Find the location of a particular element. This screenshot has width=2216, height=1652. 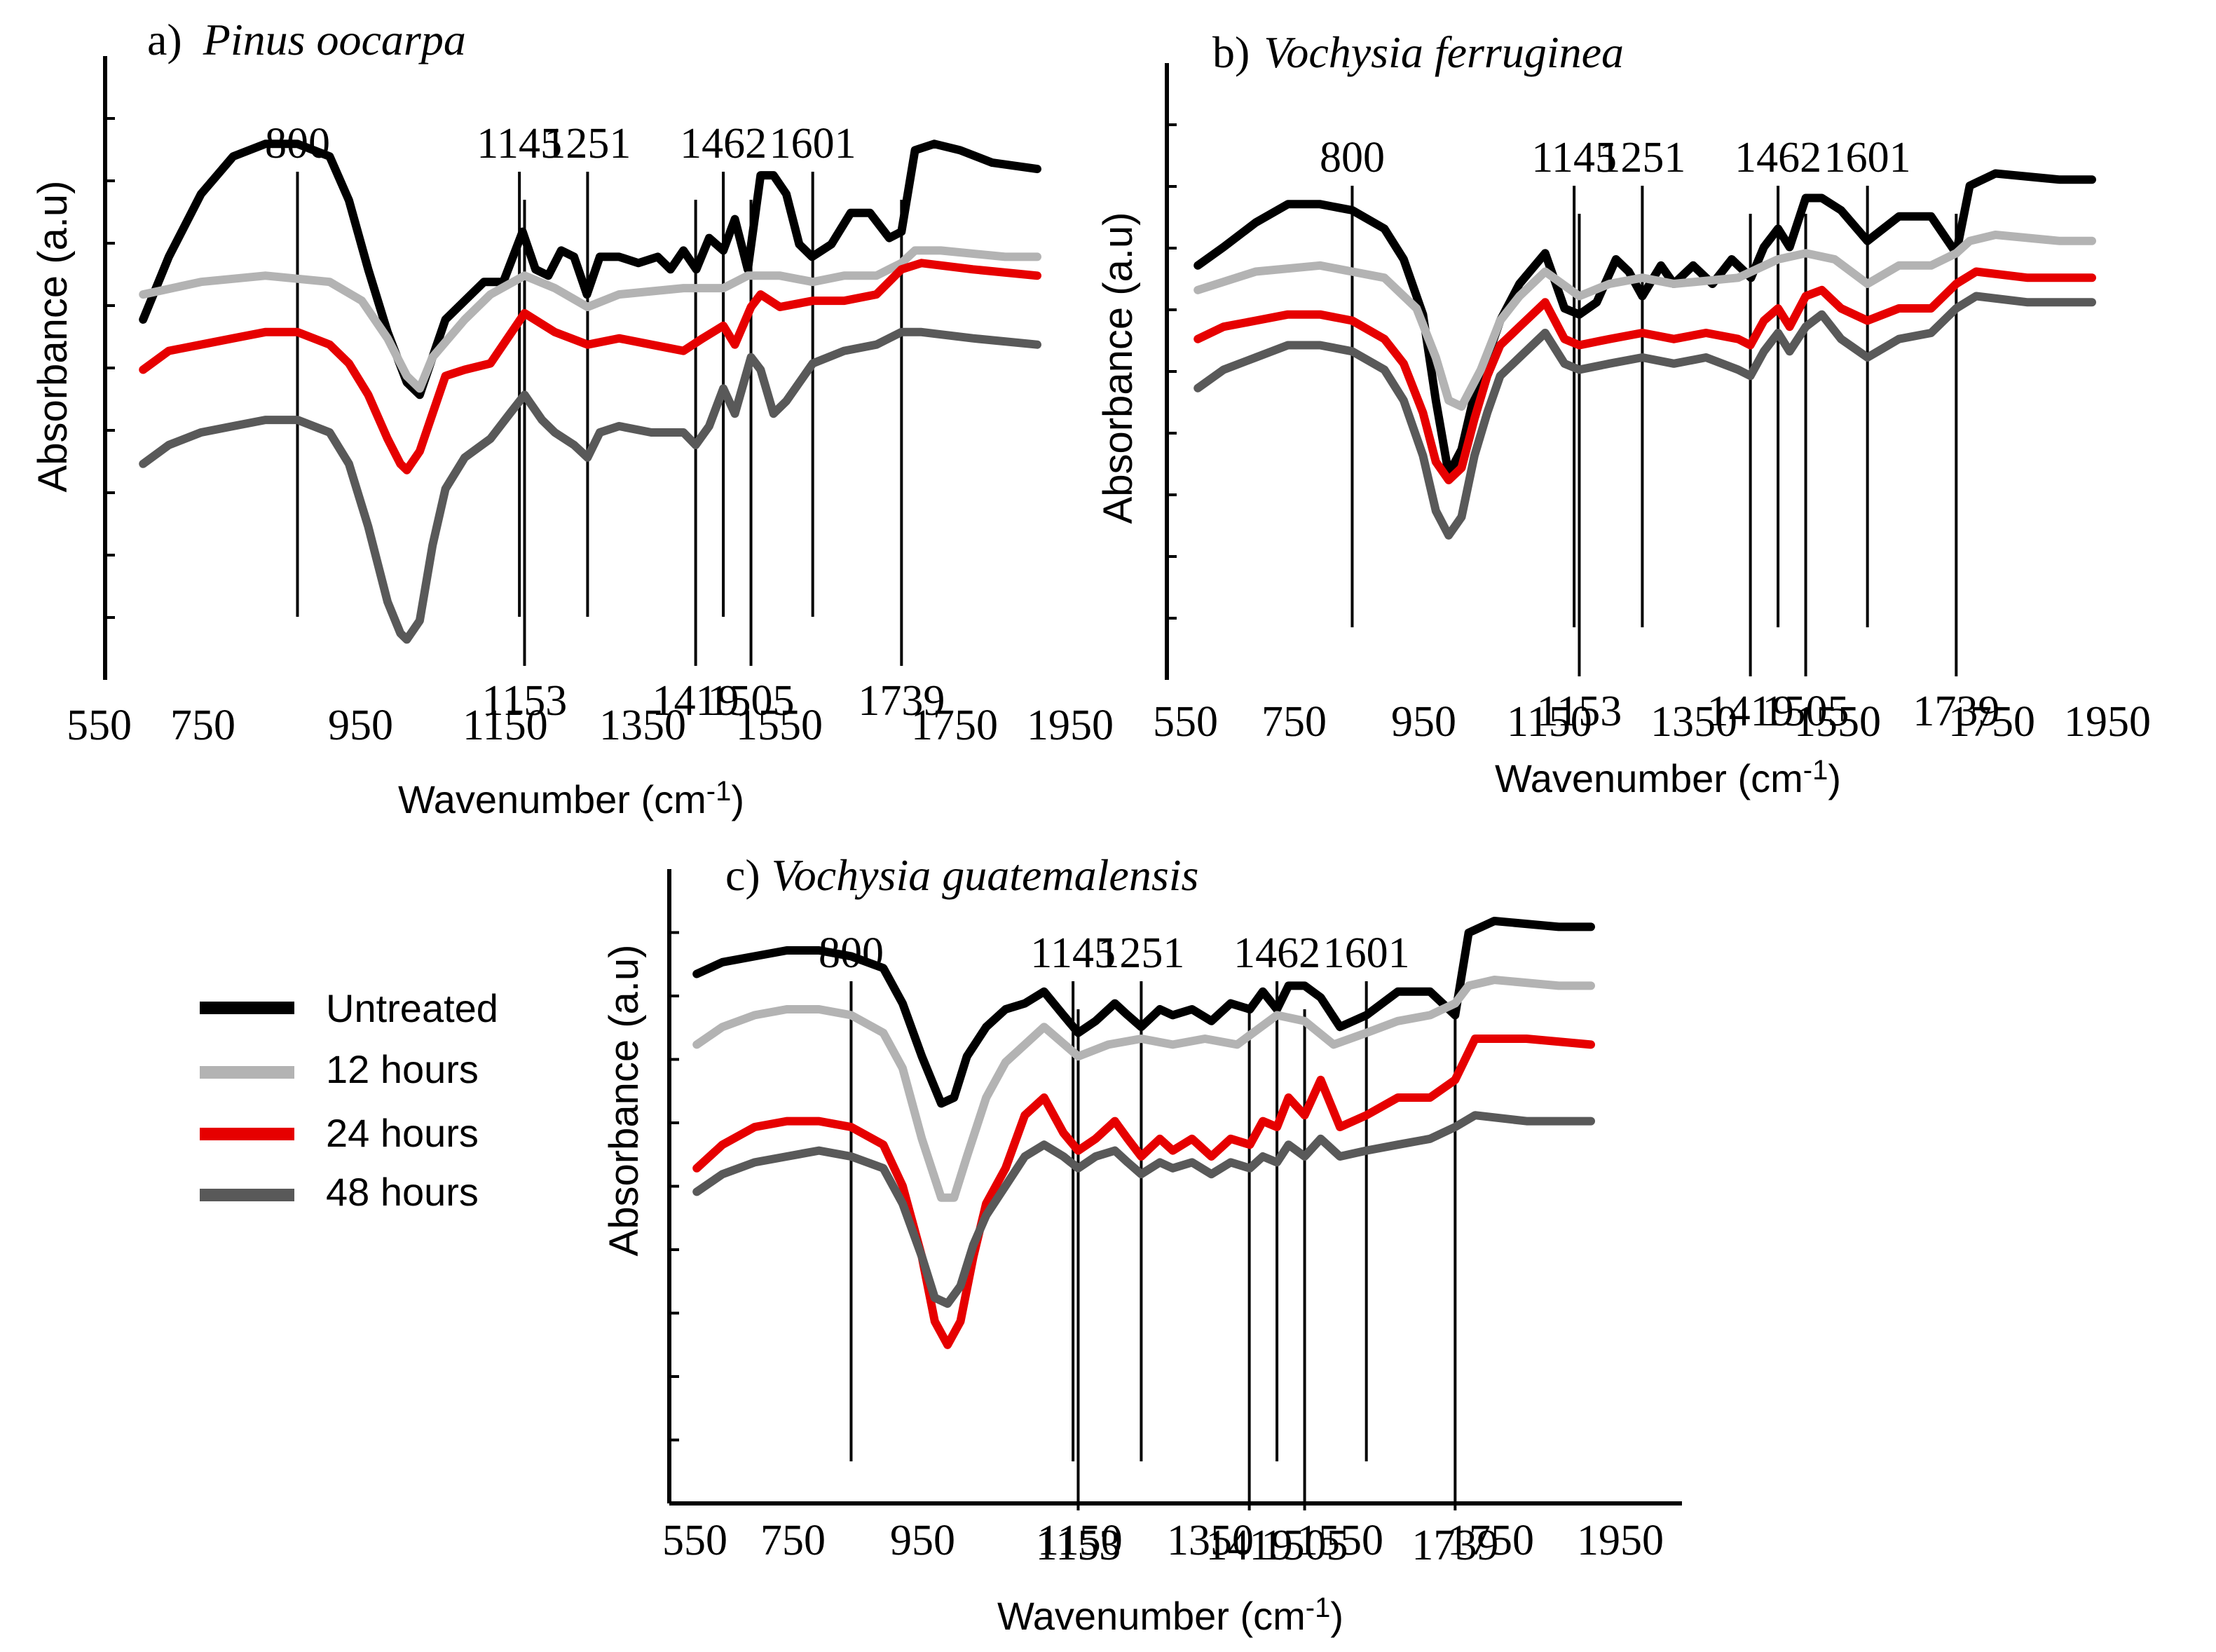

panel-b-species: Vochysia ferruginea is located at coordinates (1444, 52).